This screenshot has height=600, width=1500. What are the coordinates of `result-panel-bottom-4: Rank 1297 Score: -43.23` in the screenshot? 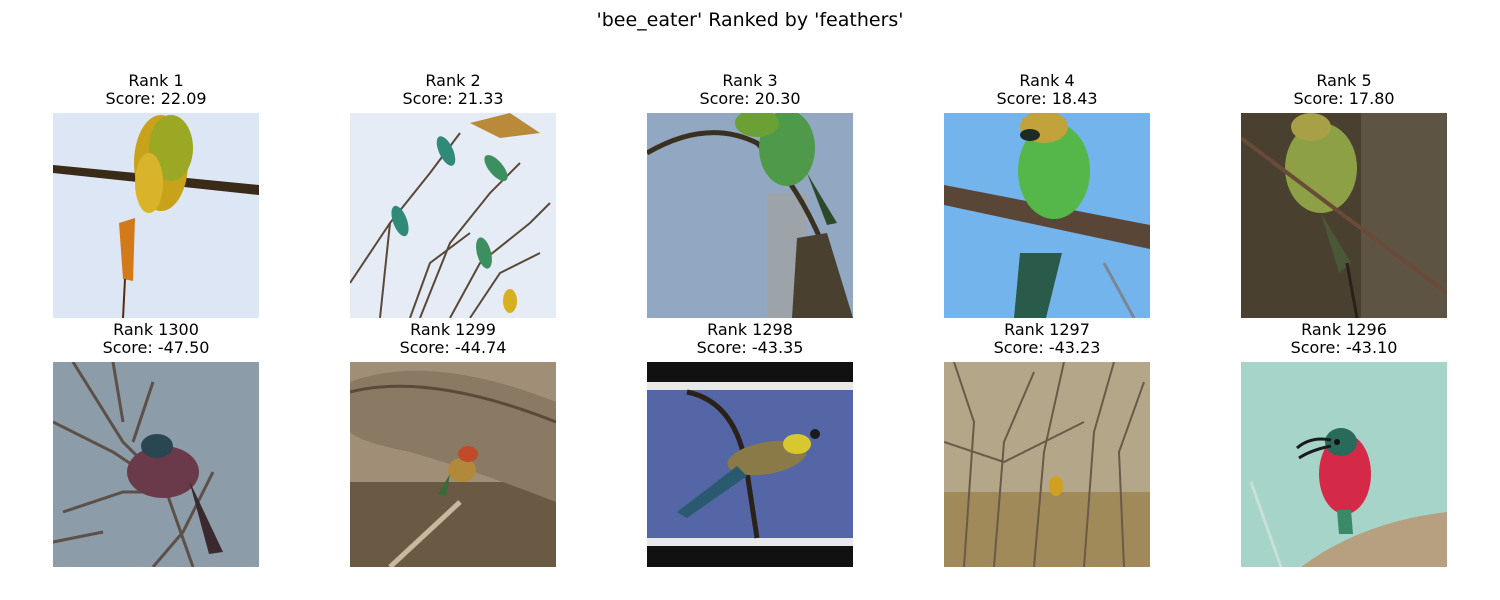 It's located at (1047, 444).